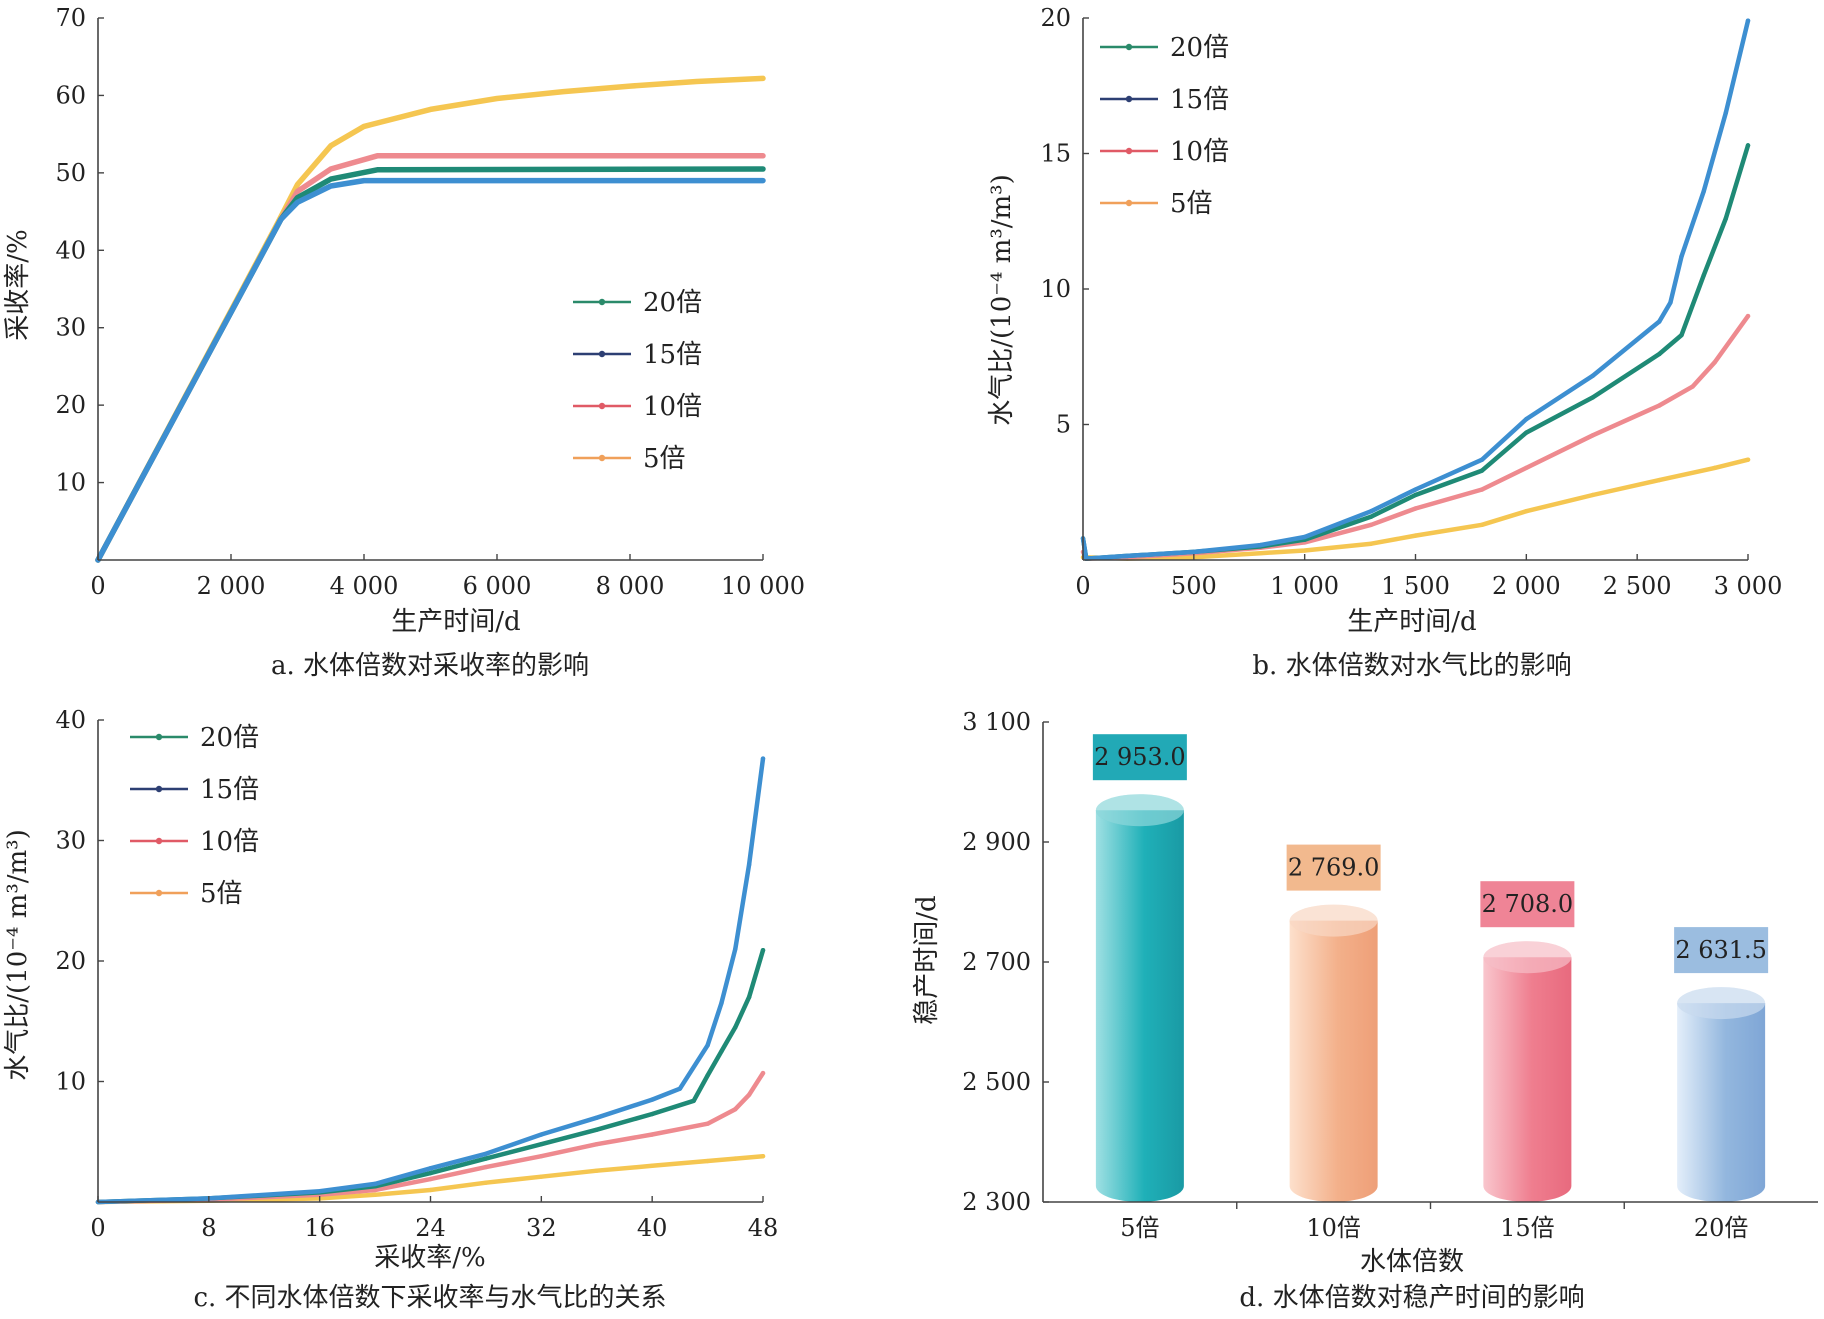 Image resolution: width=1824 pixels, height=1319 pixels. I want to click on value-label: 2 708.0, so click(1528, 904).